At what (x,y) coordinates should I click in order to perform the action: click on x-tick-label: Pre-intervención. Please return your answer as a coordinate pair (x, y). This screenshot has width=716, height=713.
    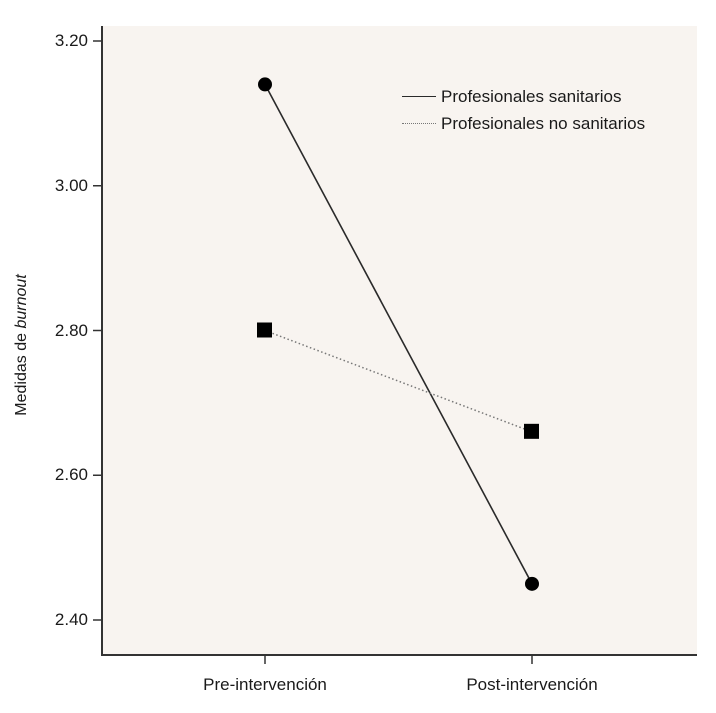
    Looking at the image, I should click on (265, 684).